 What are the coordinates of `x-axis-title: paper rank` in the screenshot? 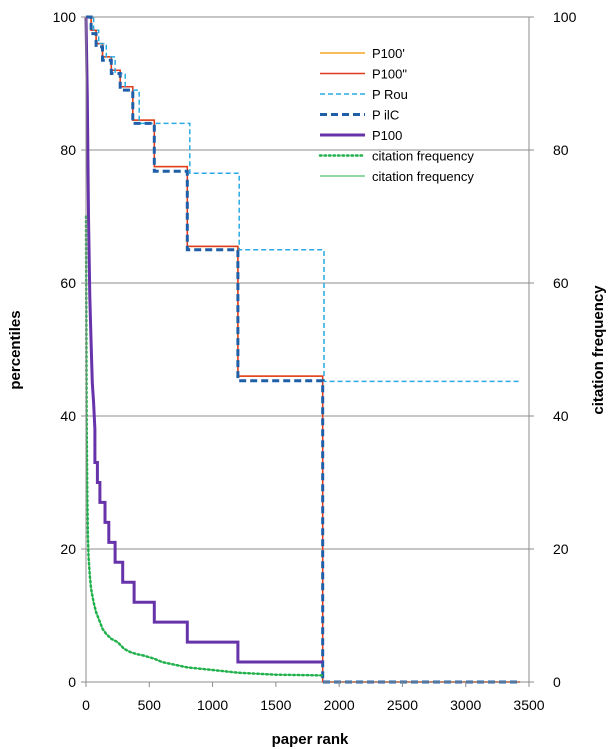 It's located at (310, 739).